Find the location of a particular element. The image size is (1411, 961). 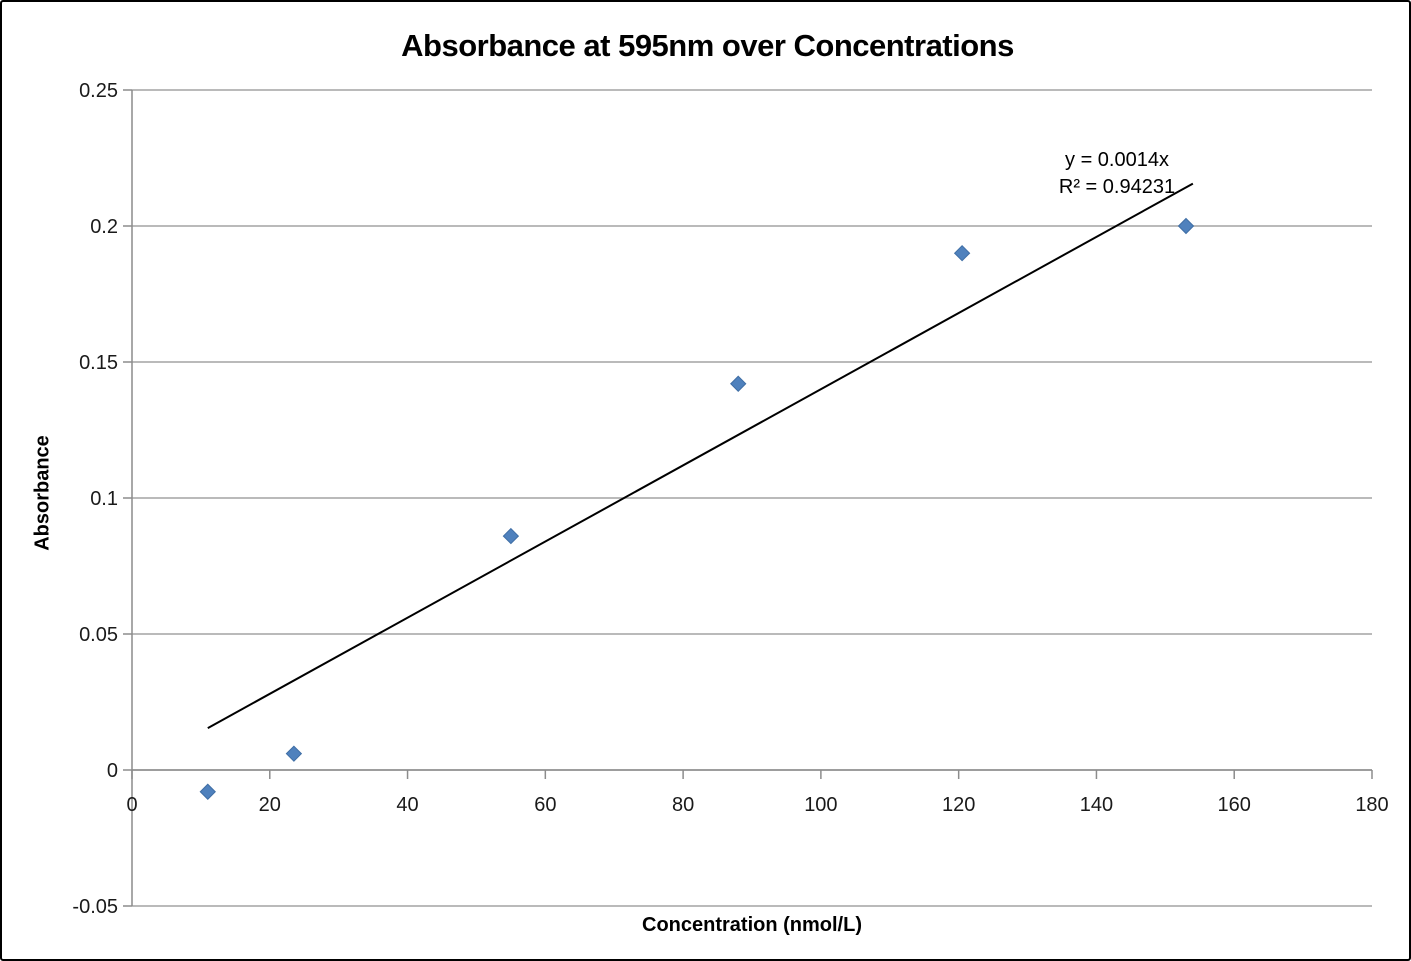

x-tick-label: 80 is located at coordinates (683, 805).